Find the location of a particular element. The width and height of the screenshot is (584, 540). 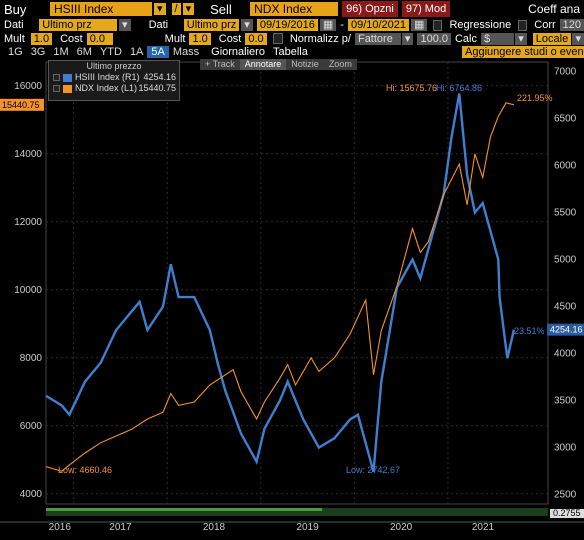

corr-label: Corr is located at coordinates (545, 25).